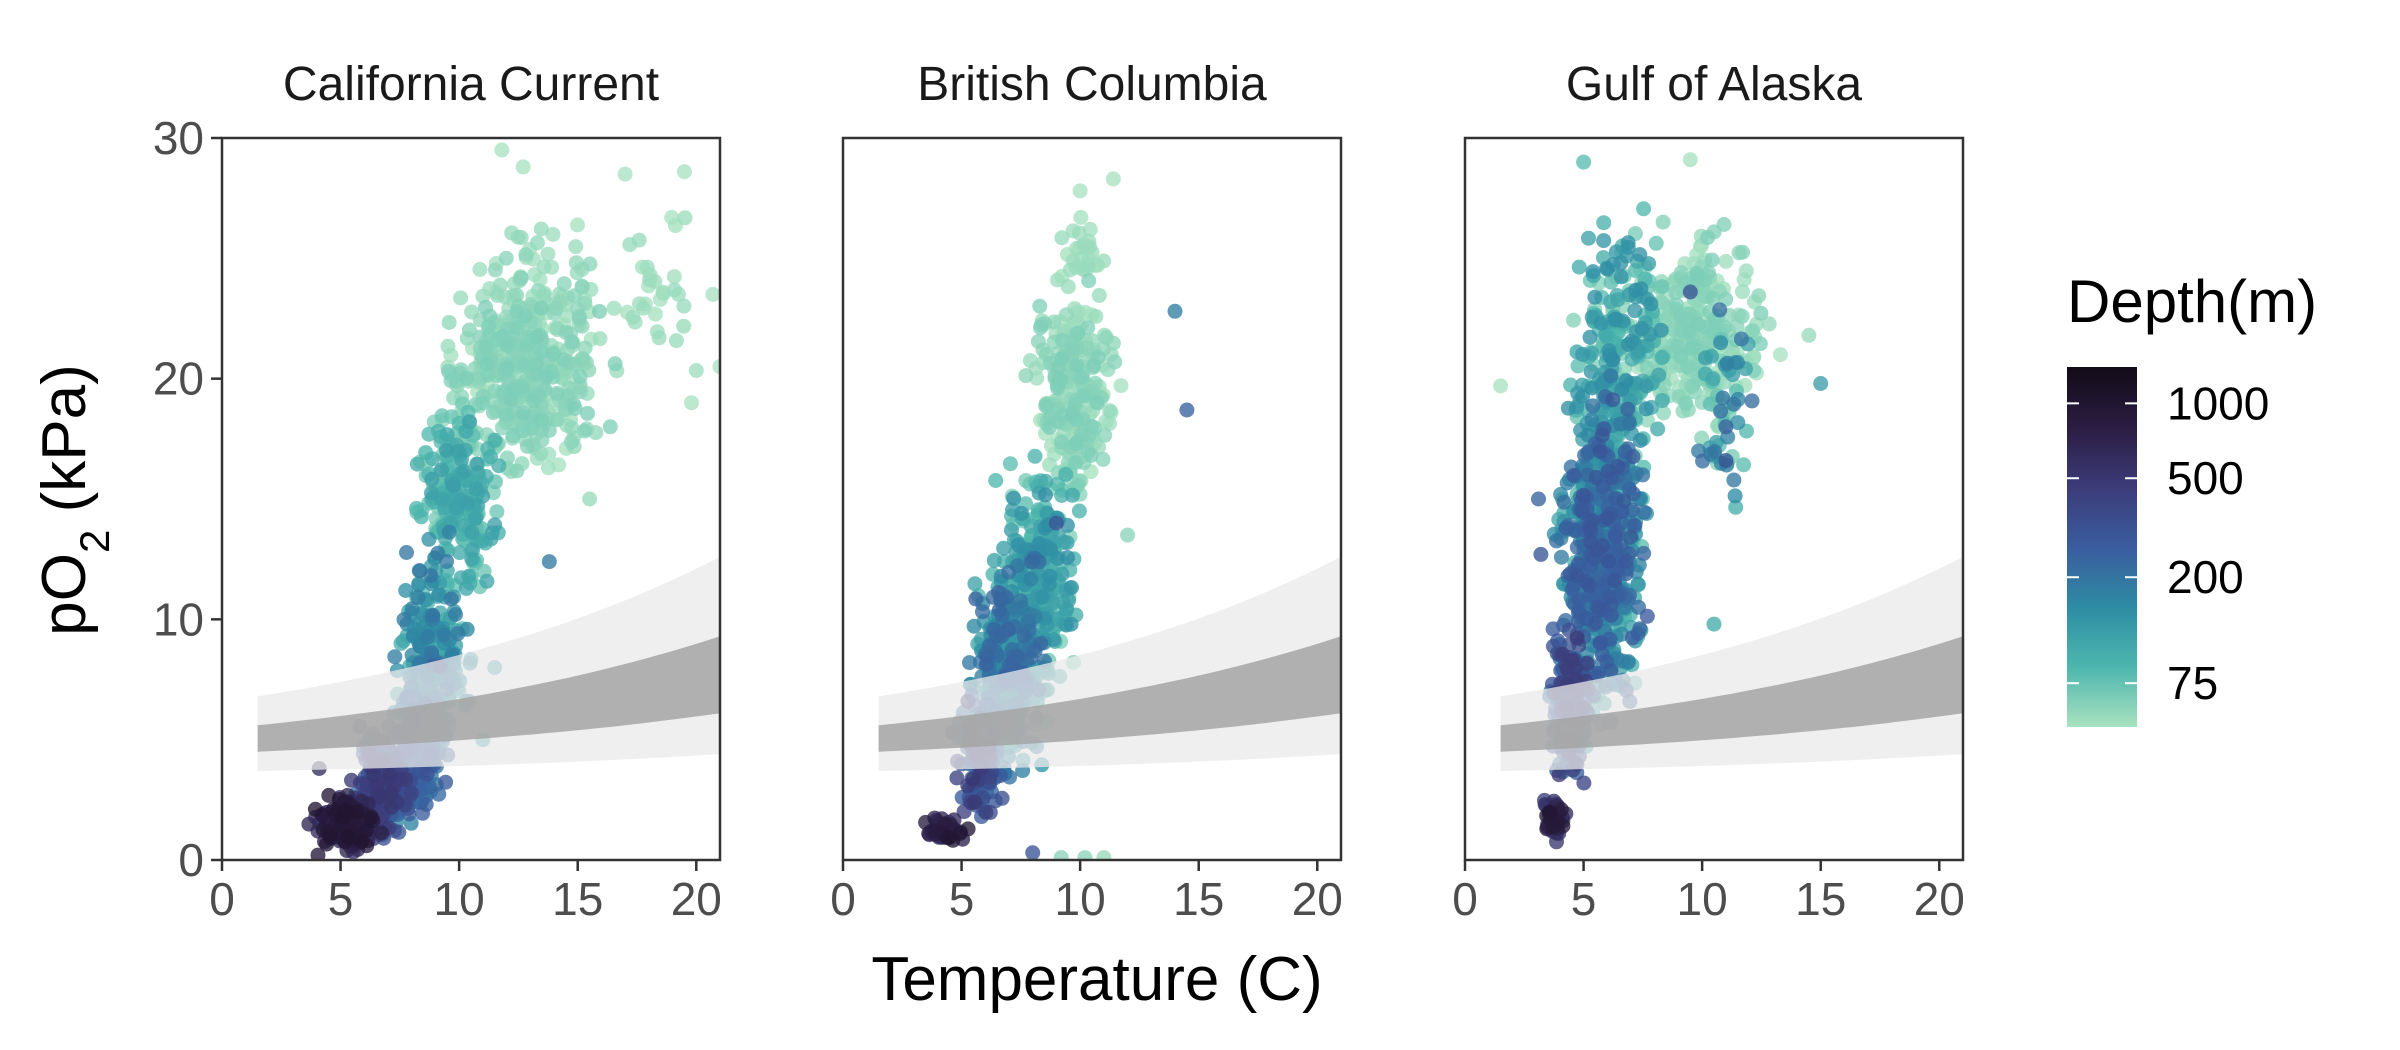 The image size is (2400, 1050). I want to click on threshold-inner-band, so click(1109, 694).